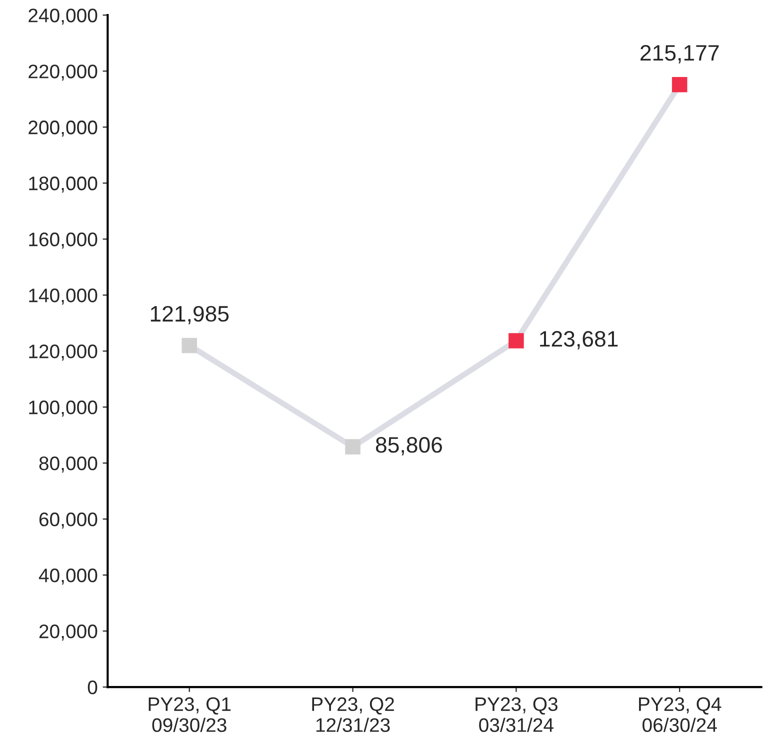  I want to click on y-tick-label: 100,000, so click(63, 408).